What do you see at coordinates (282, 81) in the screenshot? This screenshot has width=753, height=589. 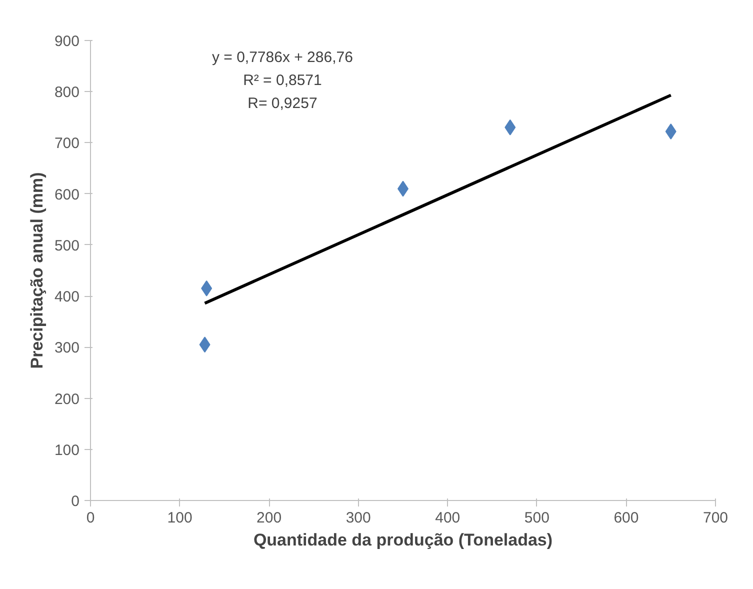 I see `annotation: R² = 0,8571` at bounding box center [282, 81].